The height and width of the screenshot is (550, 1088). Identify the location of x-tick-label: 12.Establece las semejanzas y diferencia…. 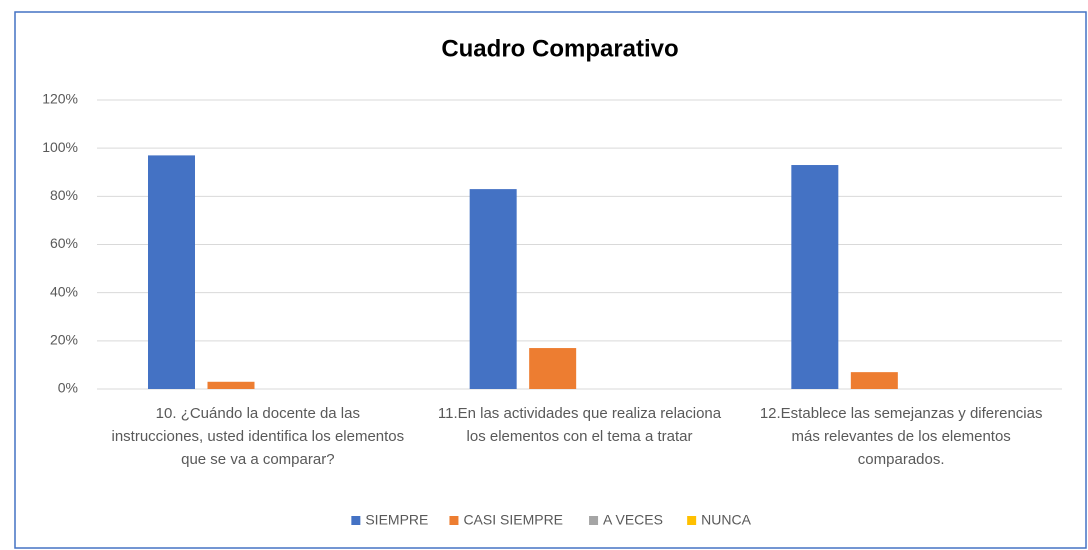
(901, 436).